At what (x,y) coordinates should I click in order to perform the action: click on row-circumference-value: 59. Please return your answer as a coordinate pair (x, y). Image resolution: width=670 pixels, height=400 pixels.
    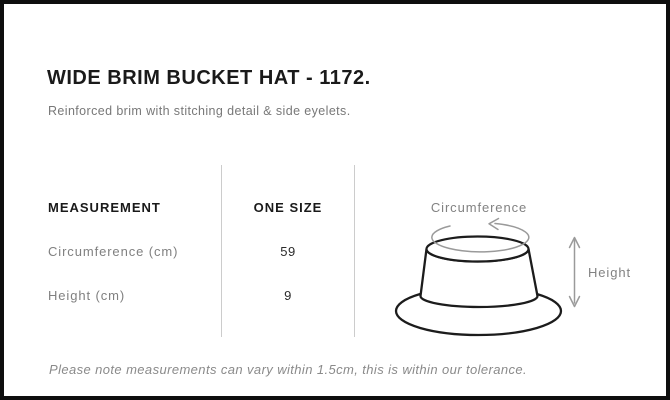
    Looking at the image, I should click on (288, 251).